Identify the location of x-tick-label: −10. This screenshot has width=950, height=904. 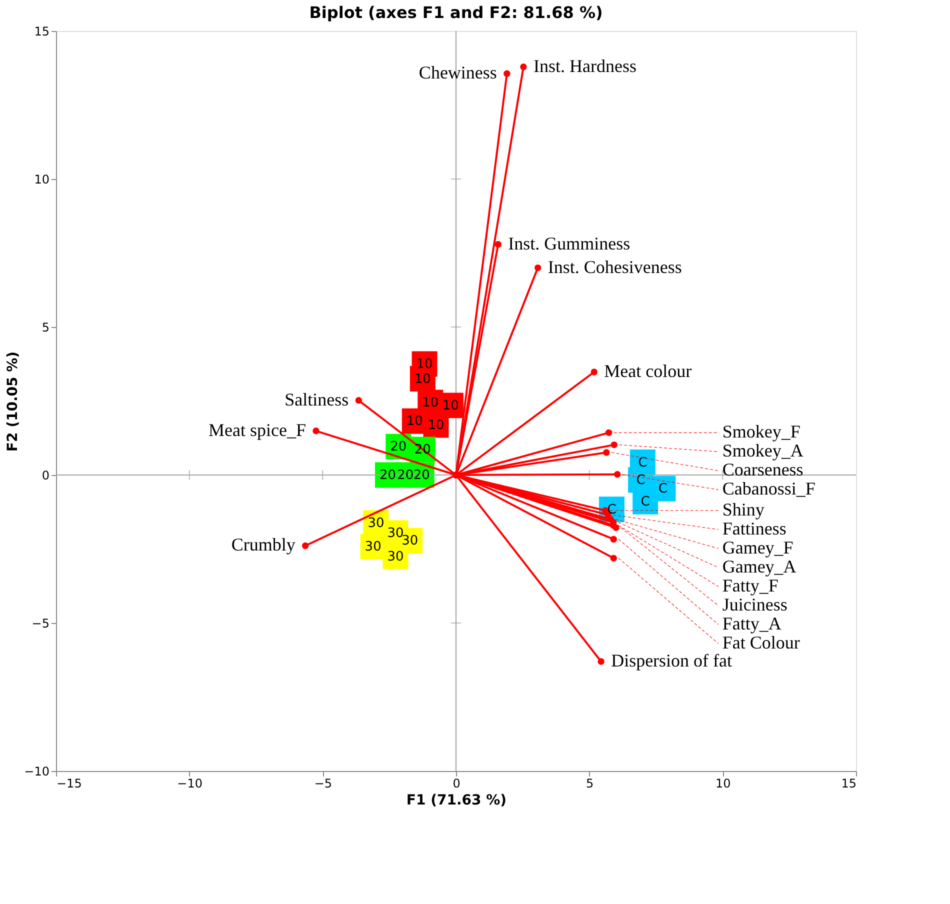
(189, 783).